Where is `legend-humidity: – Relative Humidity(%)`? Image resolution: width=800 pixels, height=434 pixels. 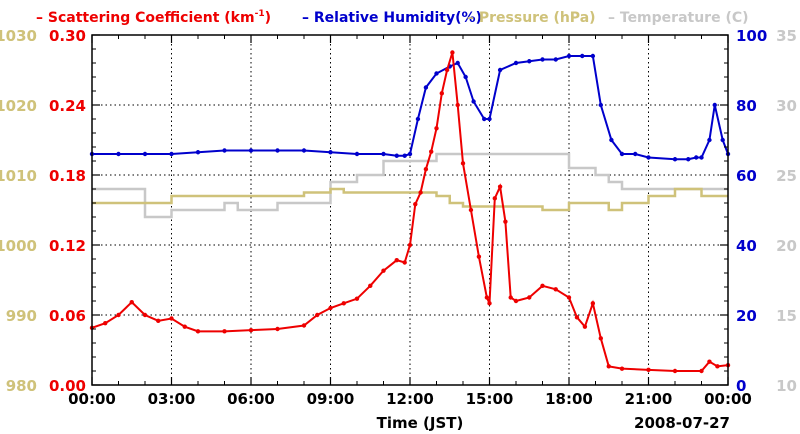 legend-humidity: – Relative Humidity(%) is located at coordinates (392, 18).